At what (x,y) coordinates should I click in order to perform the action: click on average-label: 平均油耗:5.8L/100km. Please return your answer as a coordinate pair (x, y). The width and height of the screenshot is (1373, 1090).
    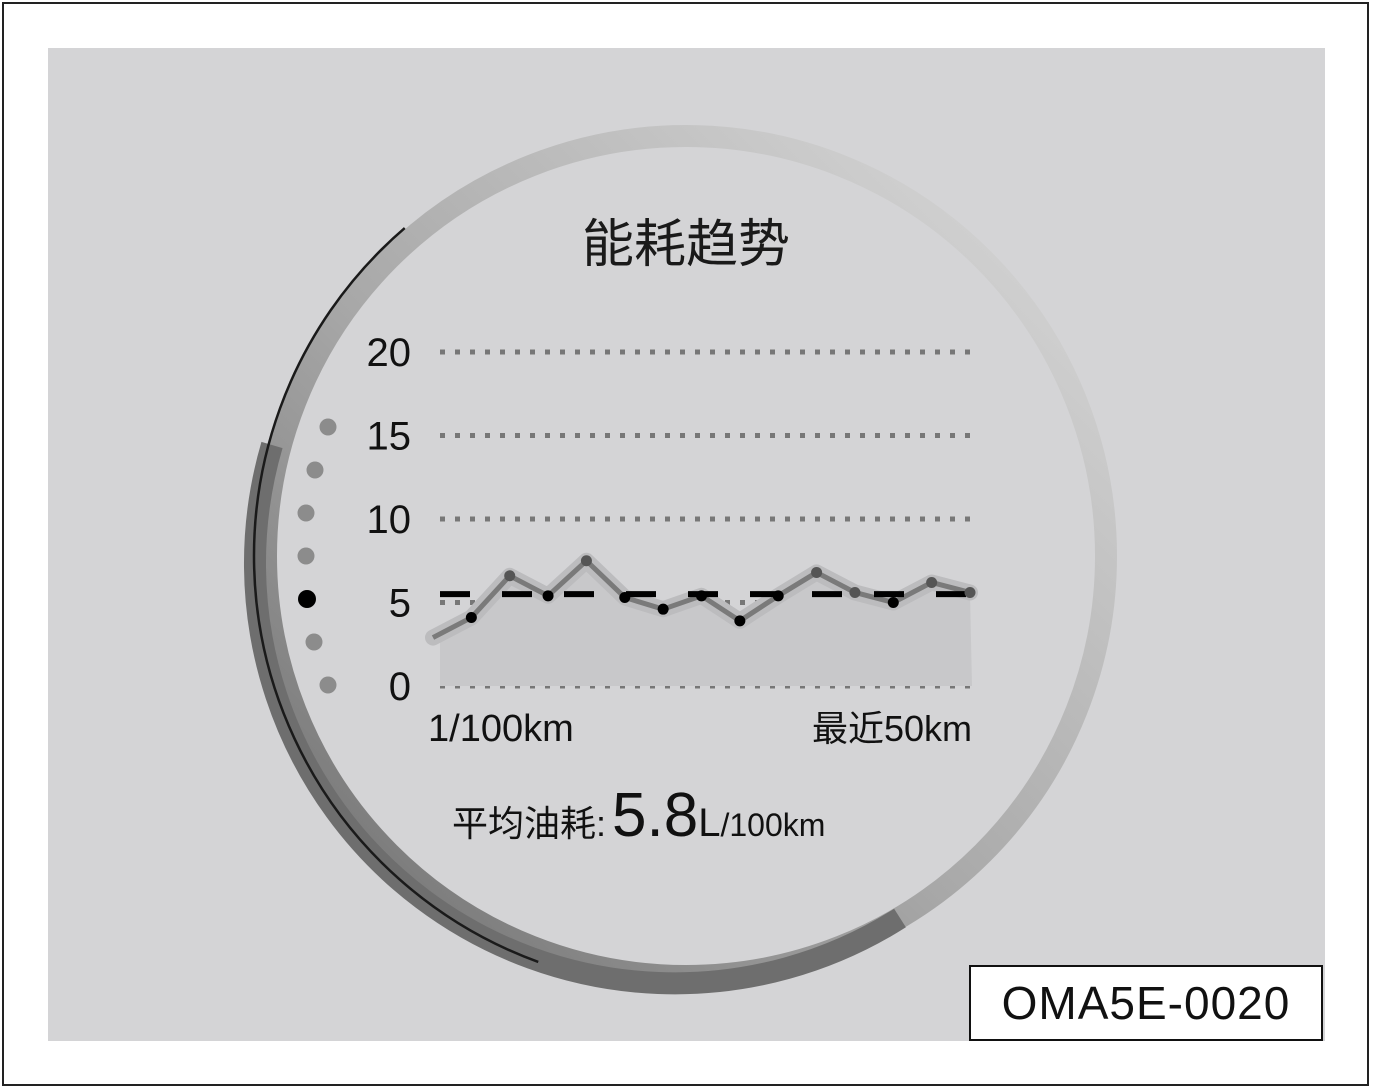
    Looking at the image, I should click on (638, 815).